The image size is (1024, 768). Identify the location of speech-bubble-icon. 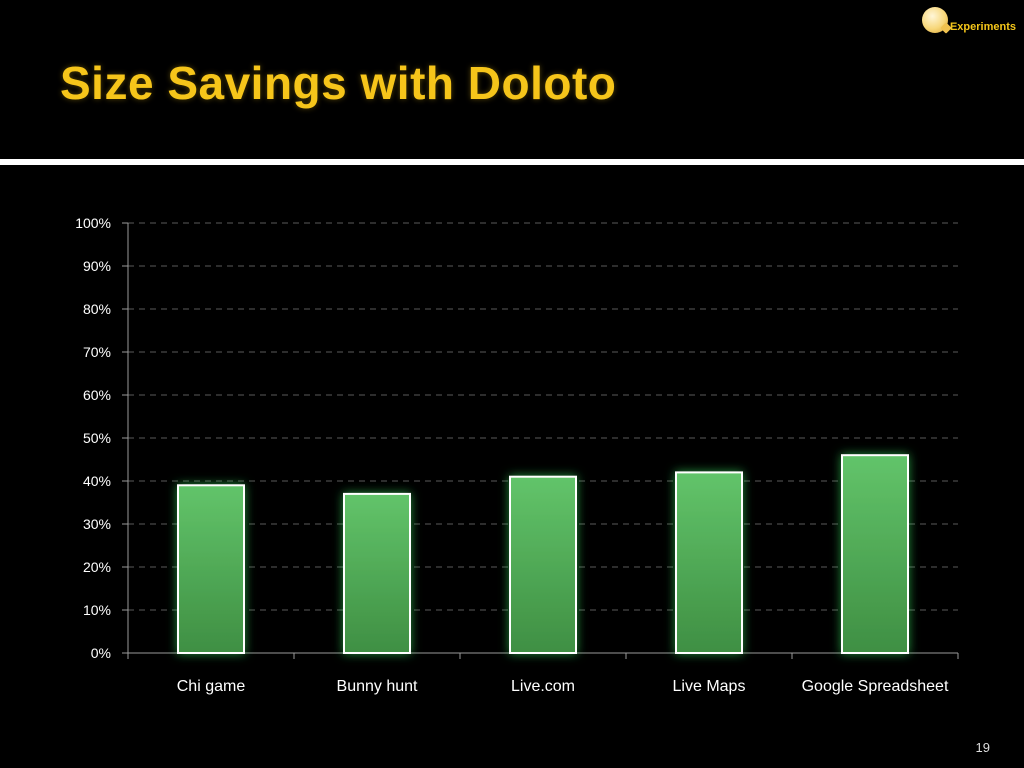
(934, 20).